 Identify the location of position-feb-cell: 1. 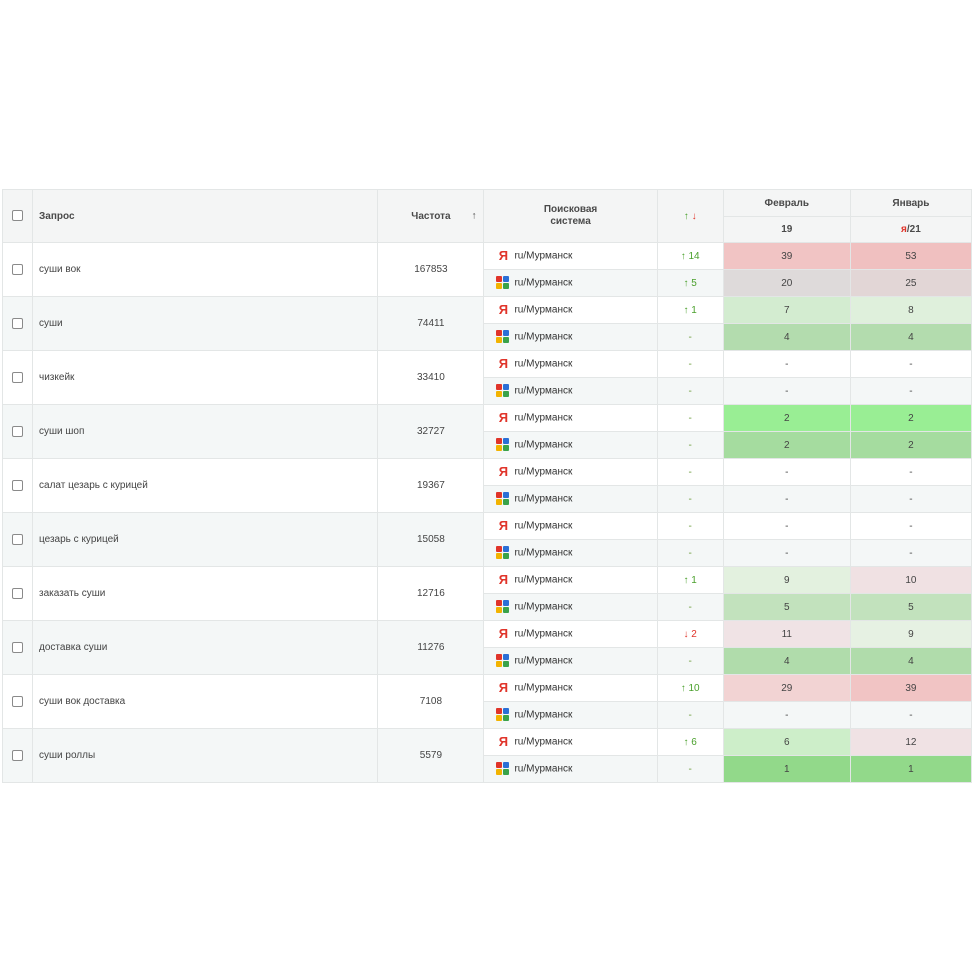
(786, 769).